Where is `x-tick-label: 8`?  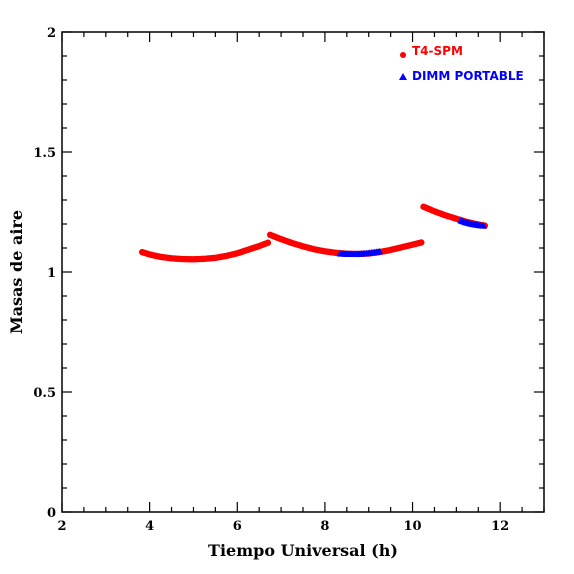 x-tick-label: 8 is located at coordinates (324, 526).